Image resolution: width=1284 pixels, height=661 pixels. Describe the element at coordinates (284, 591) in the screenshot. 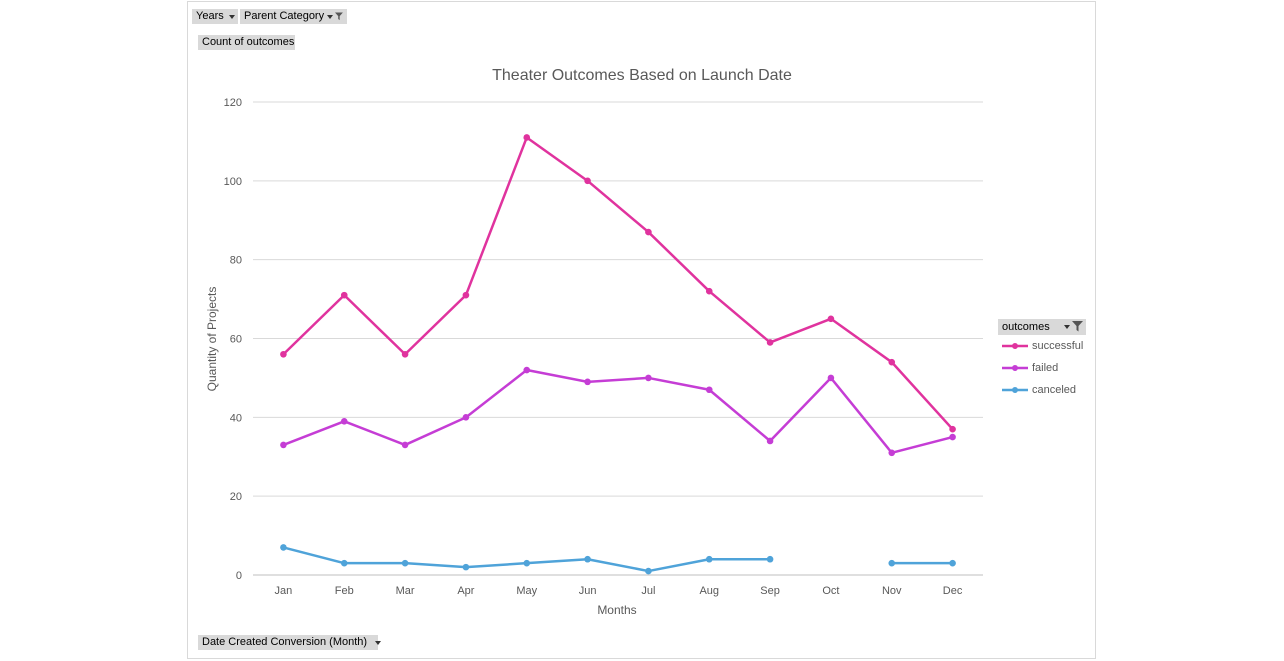

I see `x-tick-label: Jan` at that location.